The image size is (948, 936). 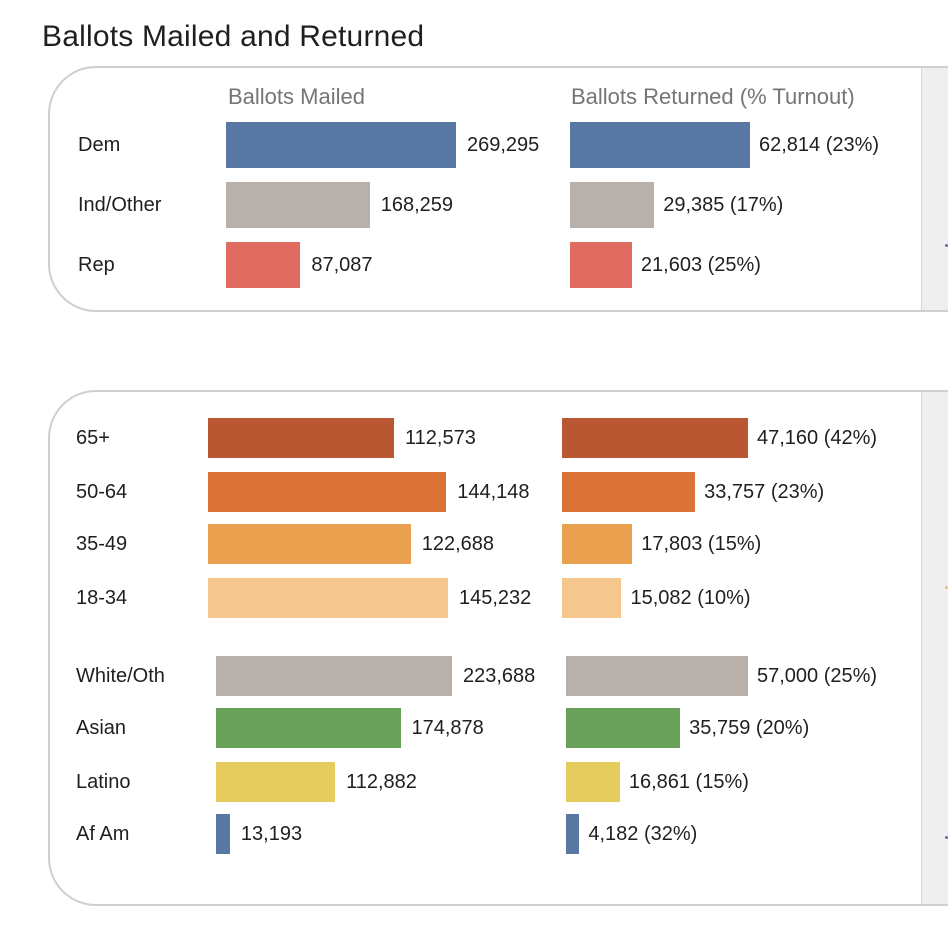 I want to click on page-title: Ballots Mailed and Returned, so click(x=233, y=36).